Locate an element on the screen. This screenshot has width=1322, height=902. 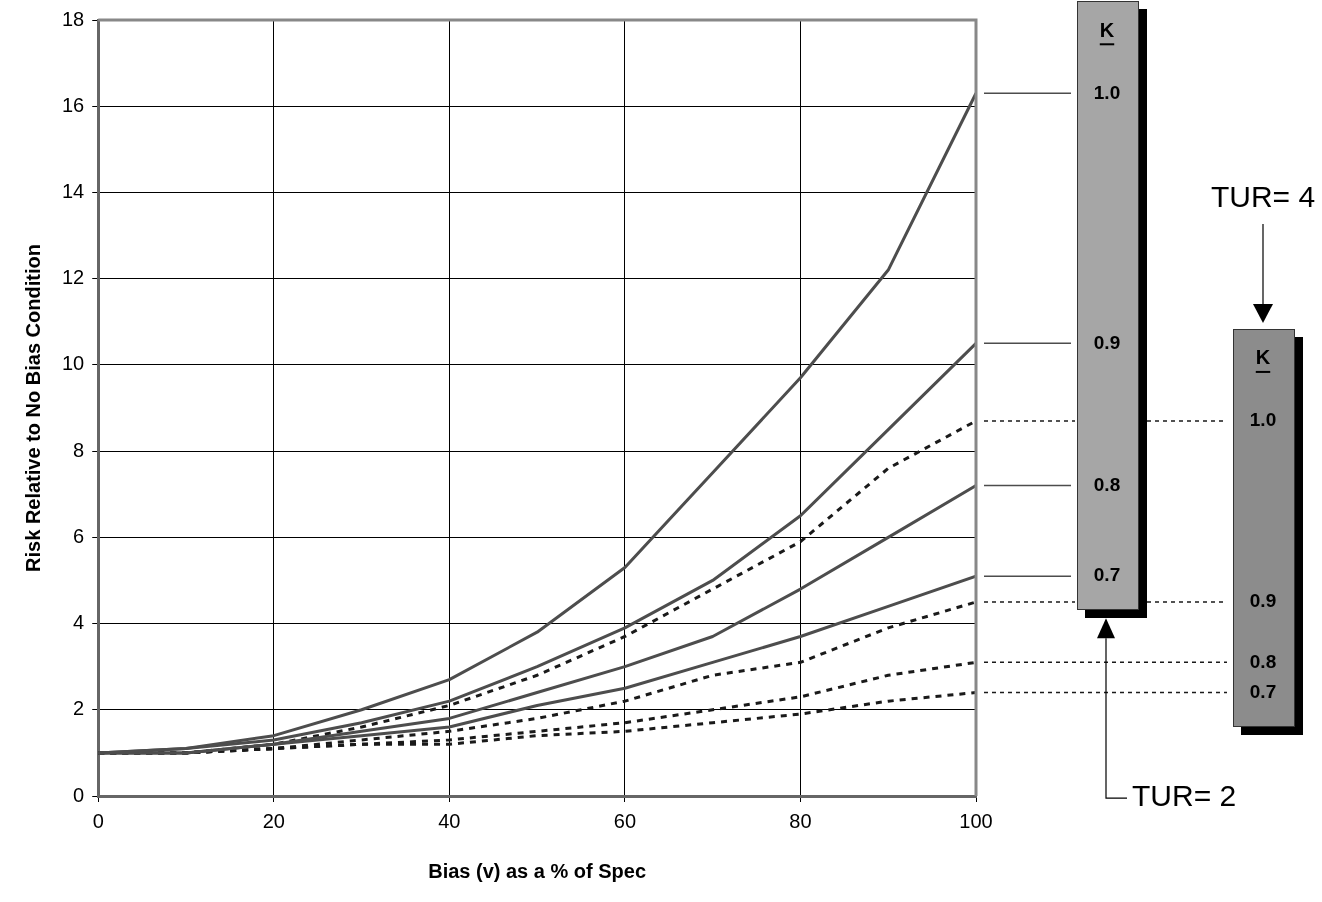
text: 0.8 is located at coordinates (1263, 661).